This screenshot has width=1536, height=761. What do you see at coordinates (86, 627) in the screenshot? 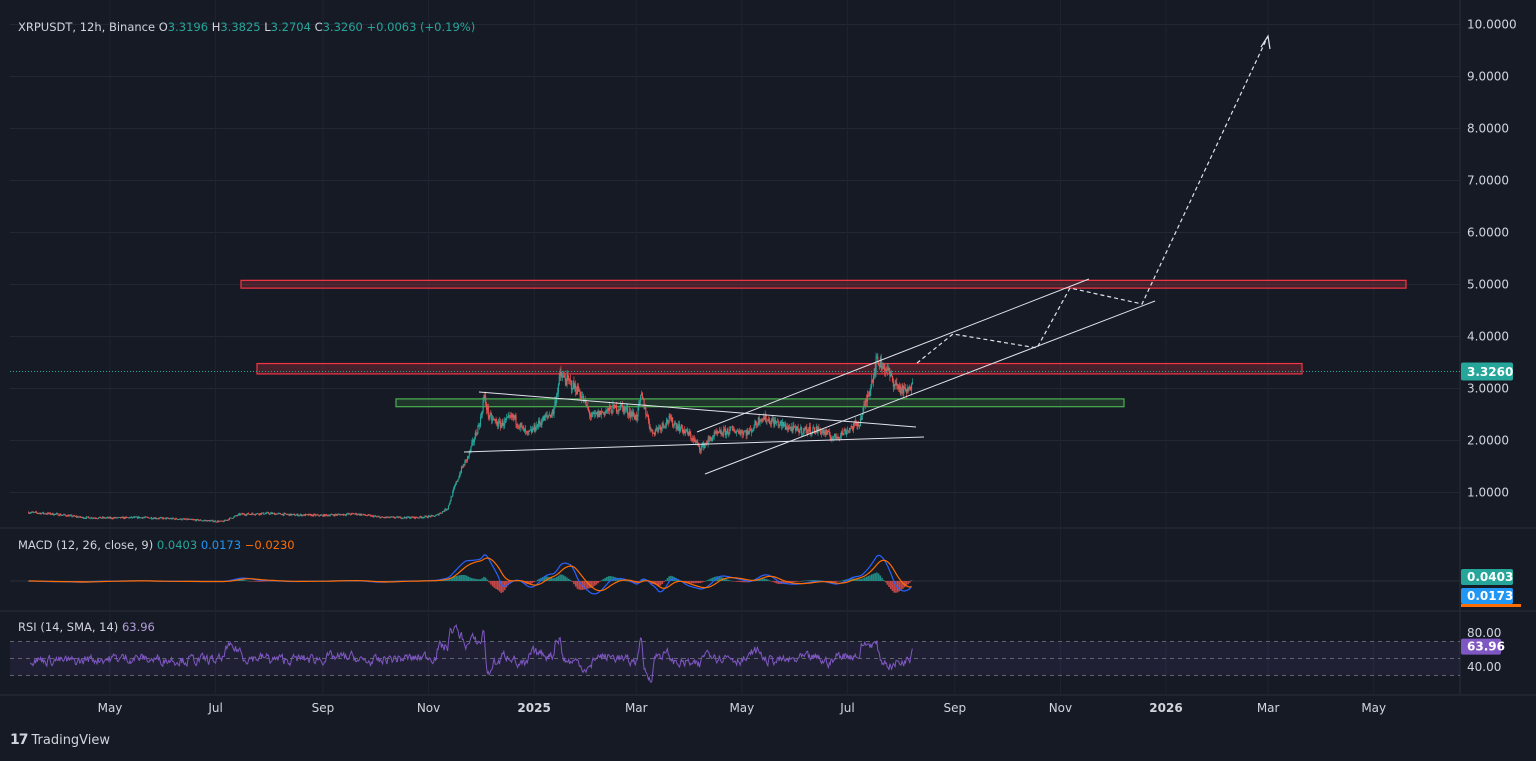
I see `rsi-legend: RSI (14, SMA, 14) 63.96` at bounding box center [86, 627].